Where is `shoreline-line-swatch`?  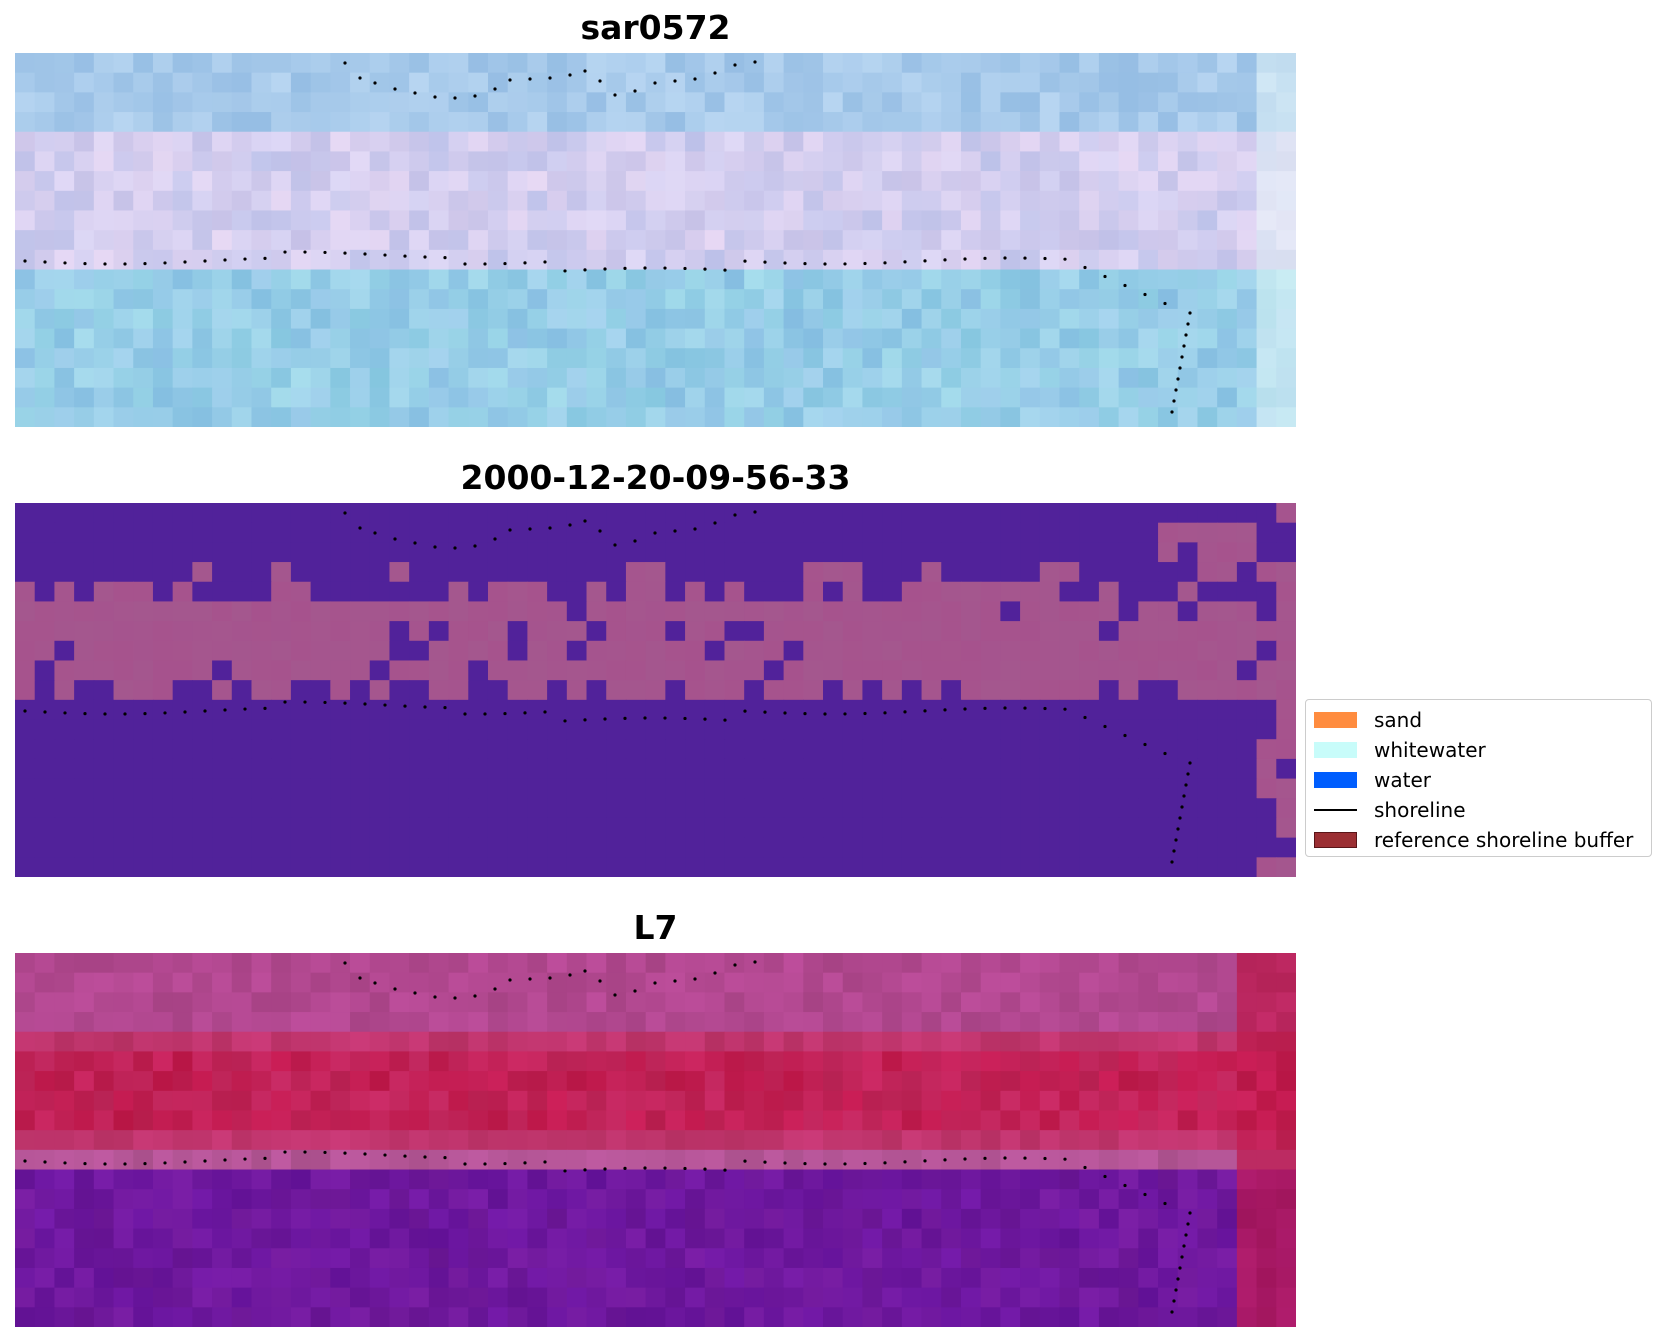
shoreline-line-swatch is located at coordinates (1335, 810).